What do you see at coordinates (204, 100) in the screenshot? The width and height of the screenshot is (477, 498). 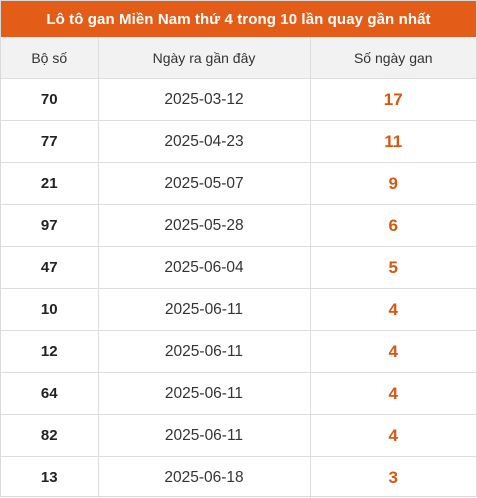 I see `row-date: 2025-03-12` at bounding box center [204, 100].